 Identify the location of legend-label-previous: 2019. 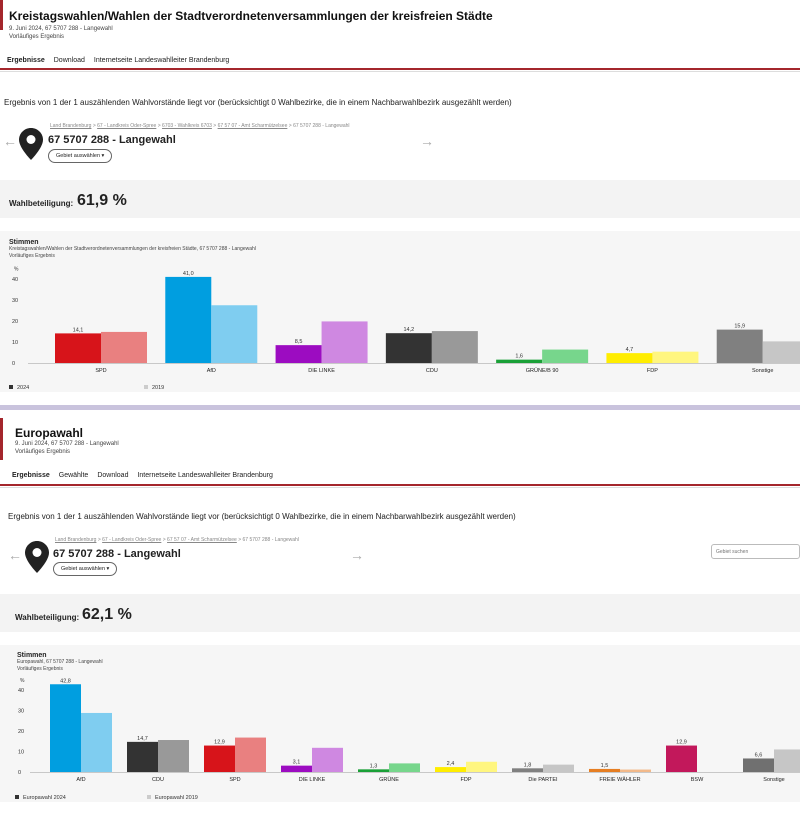
(158, 388).